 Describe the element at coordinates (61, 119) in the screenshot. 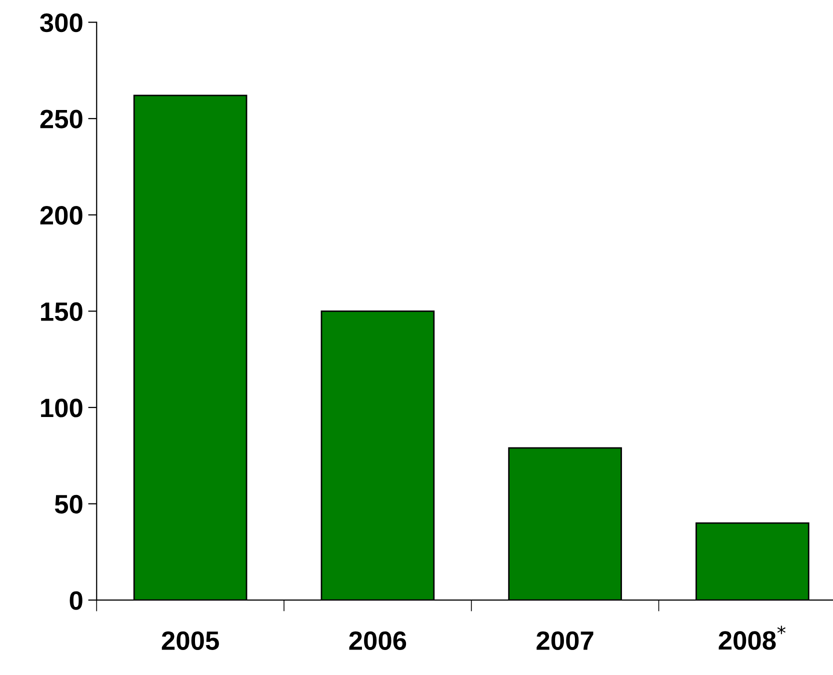

I see `y-tick-label: 250` at that location.